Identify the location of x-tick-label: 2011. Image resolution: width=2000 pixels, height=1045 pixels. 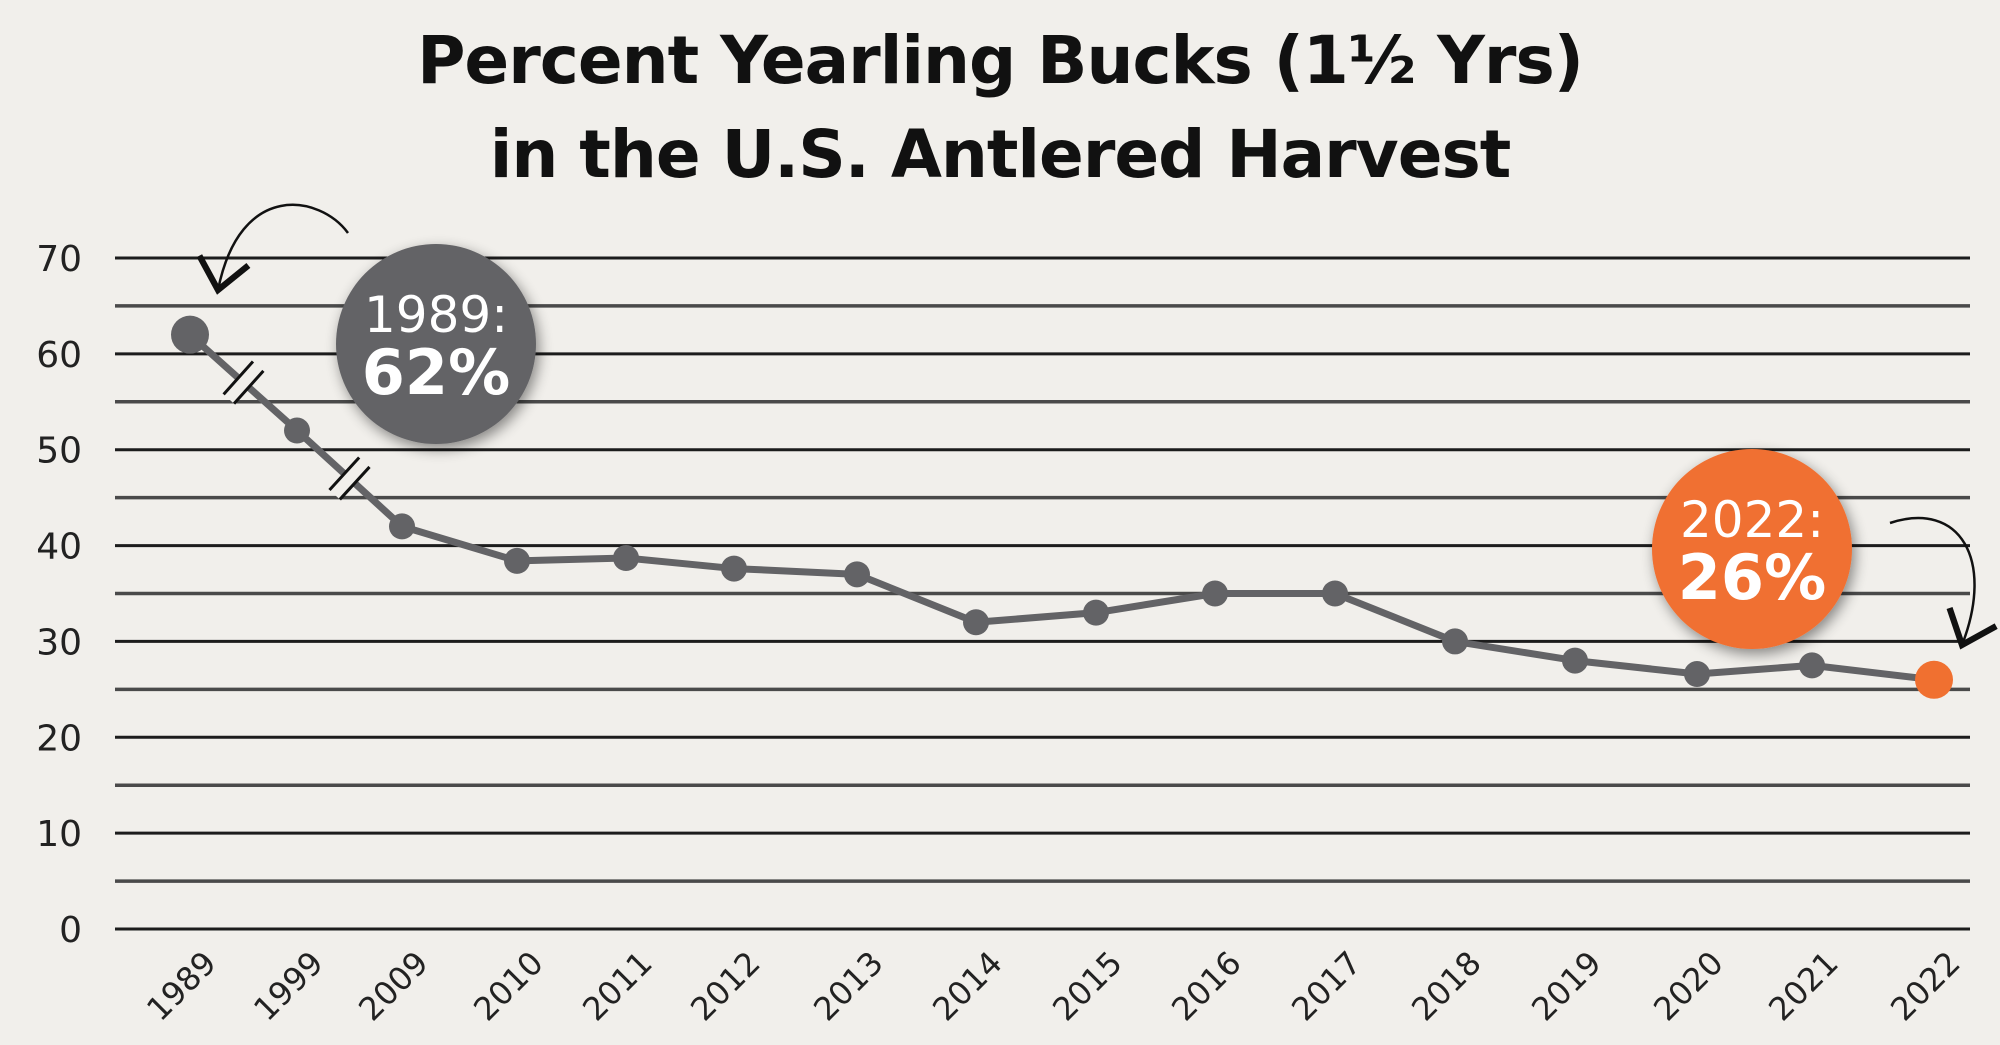
(617, 986).